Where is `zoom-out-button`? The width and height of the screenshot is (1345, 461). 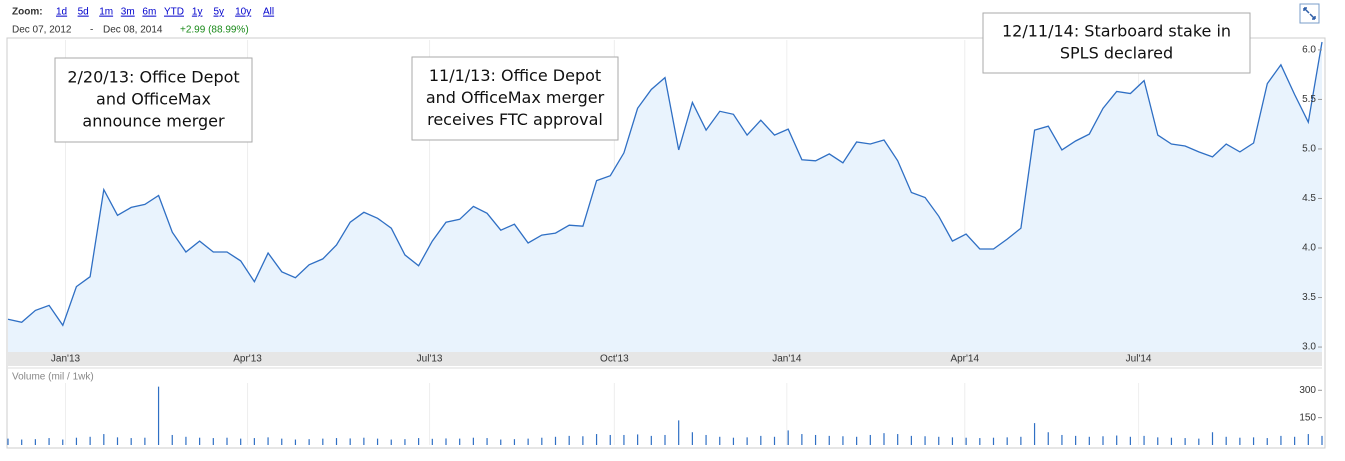
zoom-out-button is located at coordinates (1309, 13).